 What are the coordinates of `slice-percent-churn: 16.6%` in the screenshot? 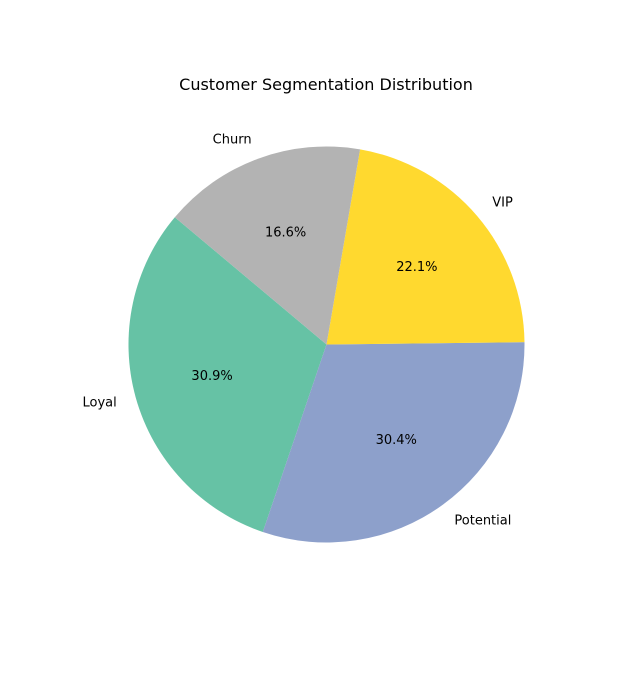 It's located at (285, 232).